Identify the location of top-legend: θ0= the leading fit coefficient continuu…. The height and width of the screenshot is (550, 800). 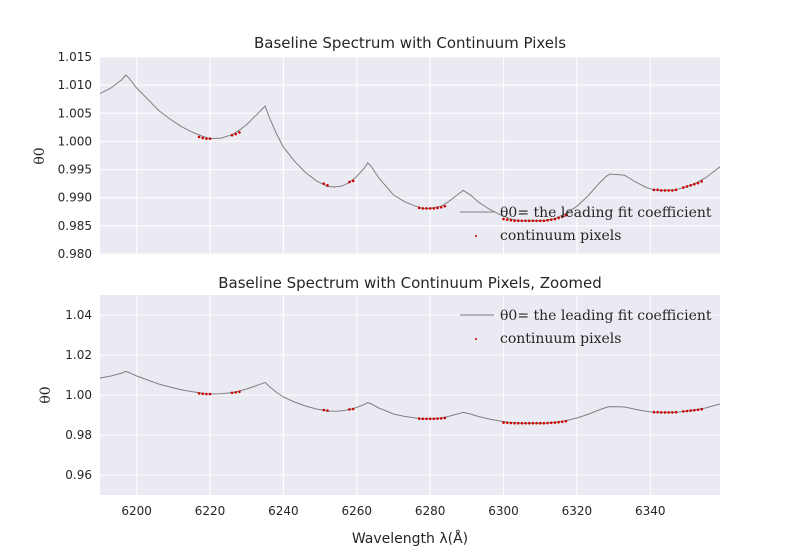
(586, 224).